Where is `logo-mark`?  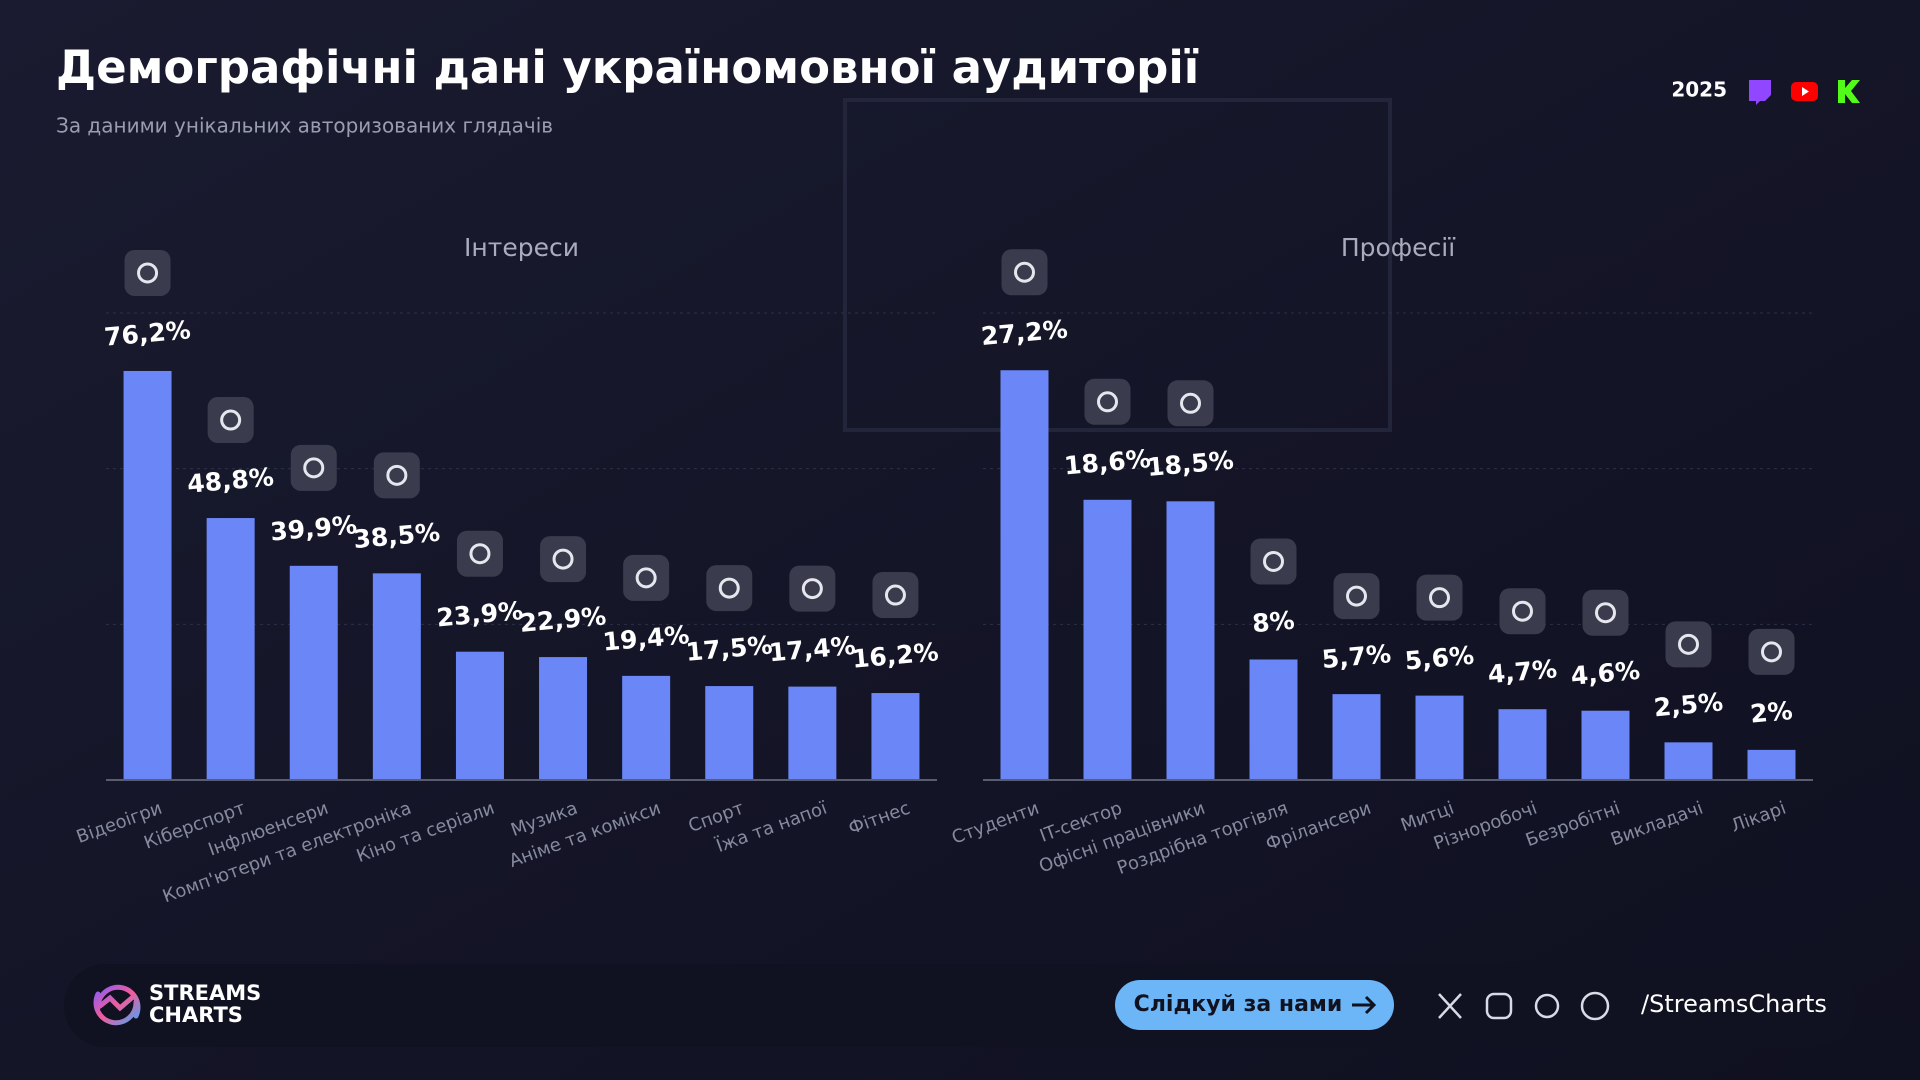 logo-mark is located at coordinates (117, 1005).